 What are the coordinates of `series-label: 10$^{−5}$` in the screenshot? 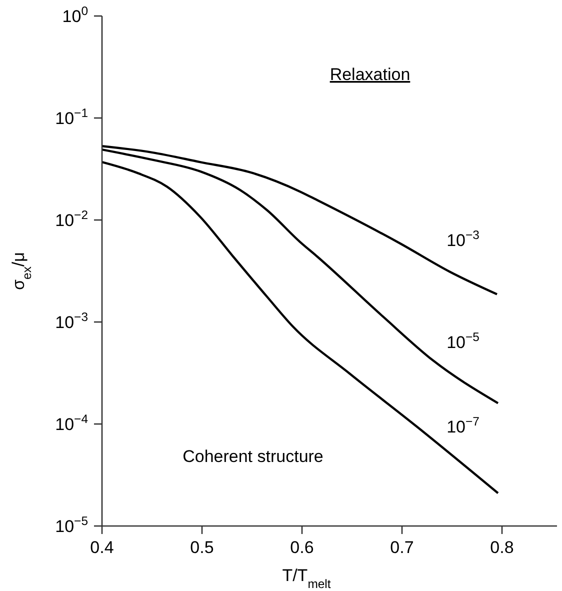 It's located at (463, 341).